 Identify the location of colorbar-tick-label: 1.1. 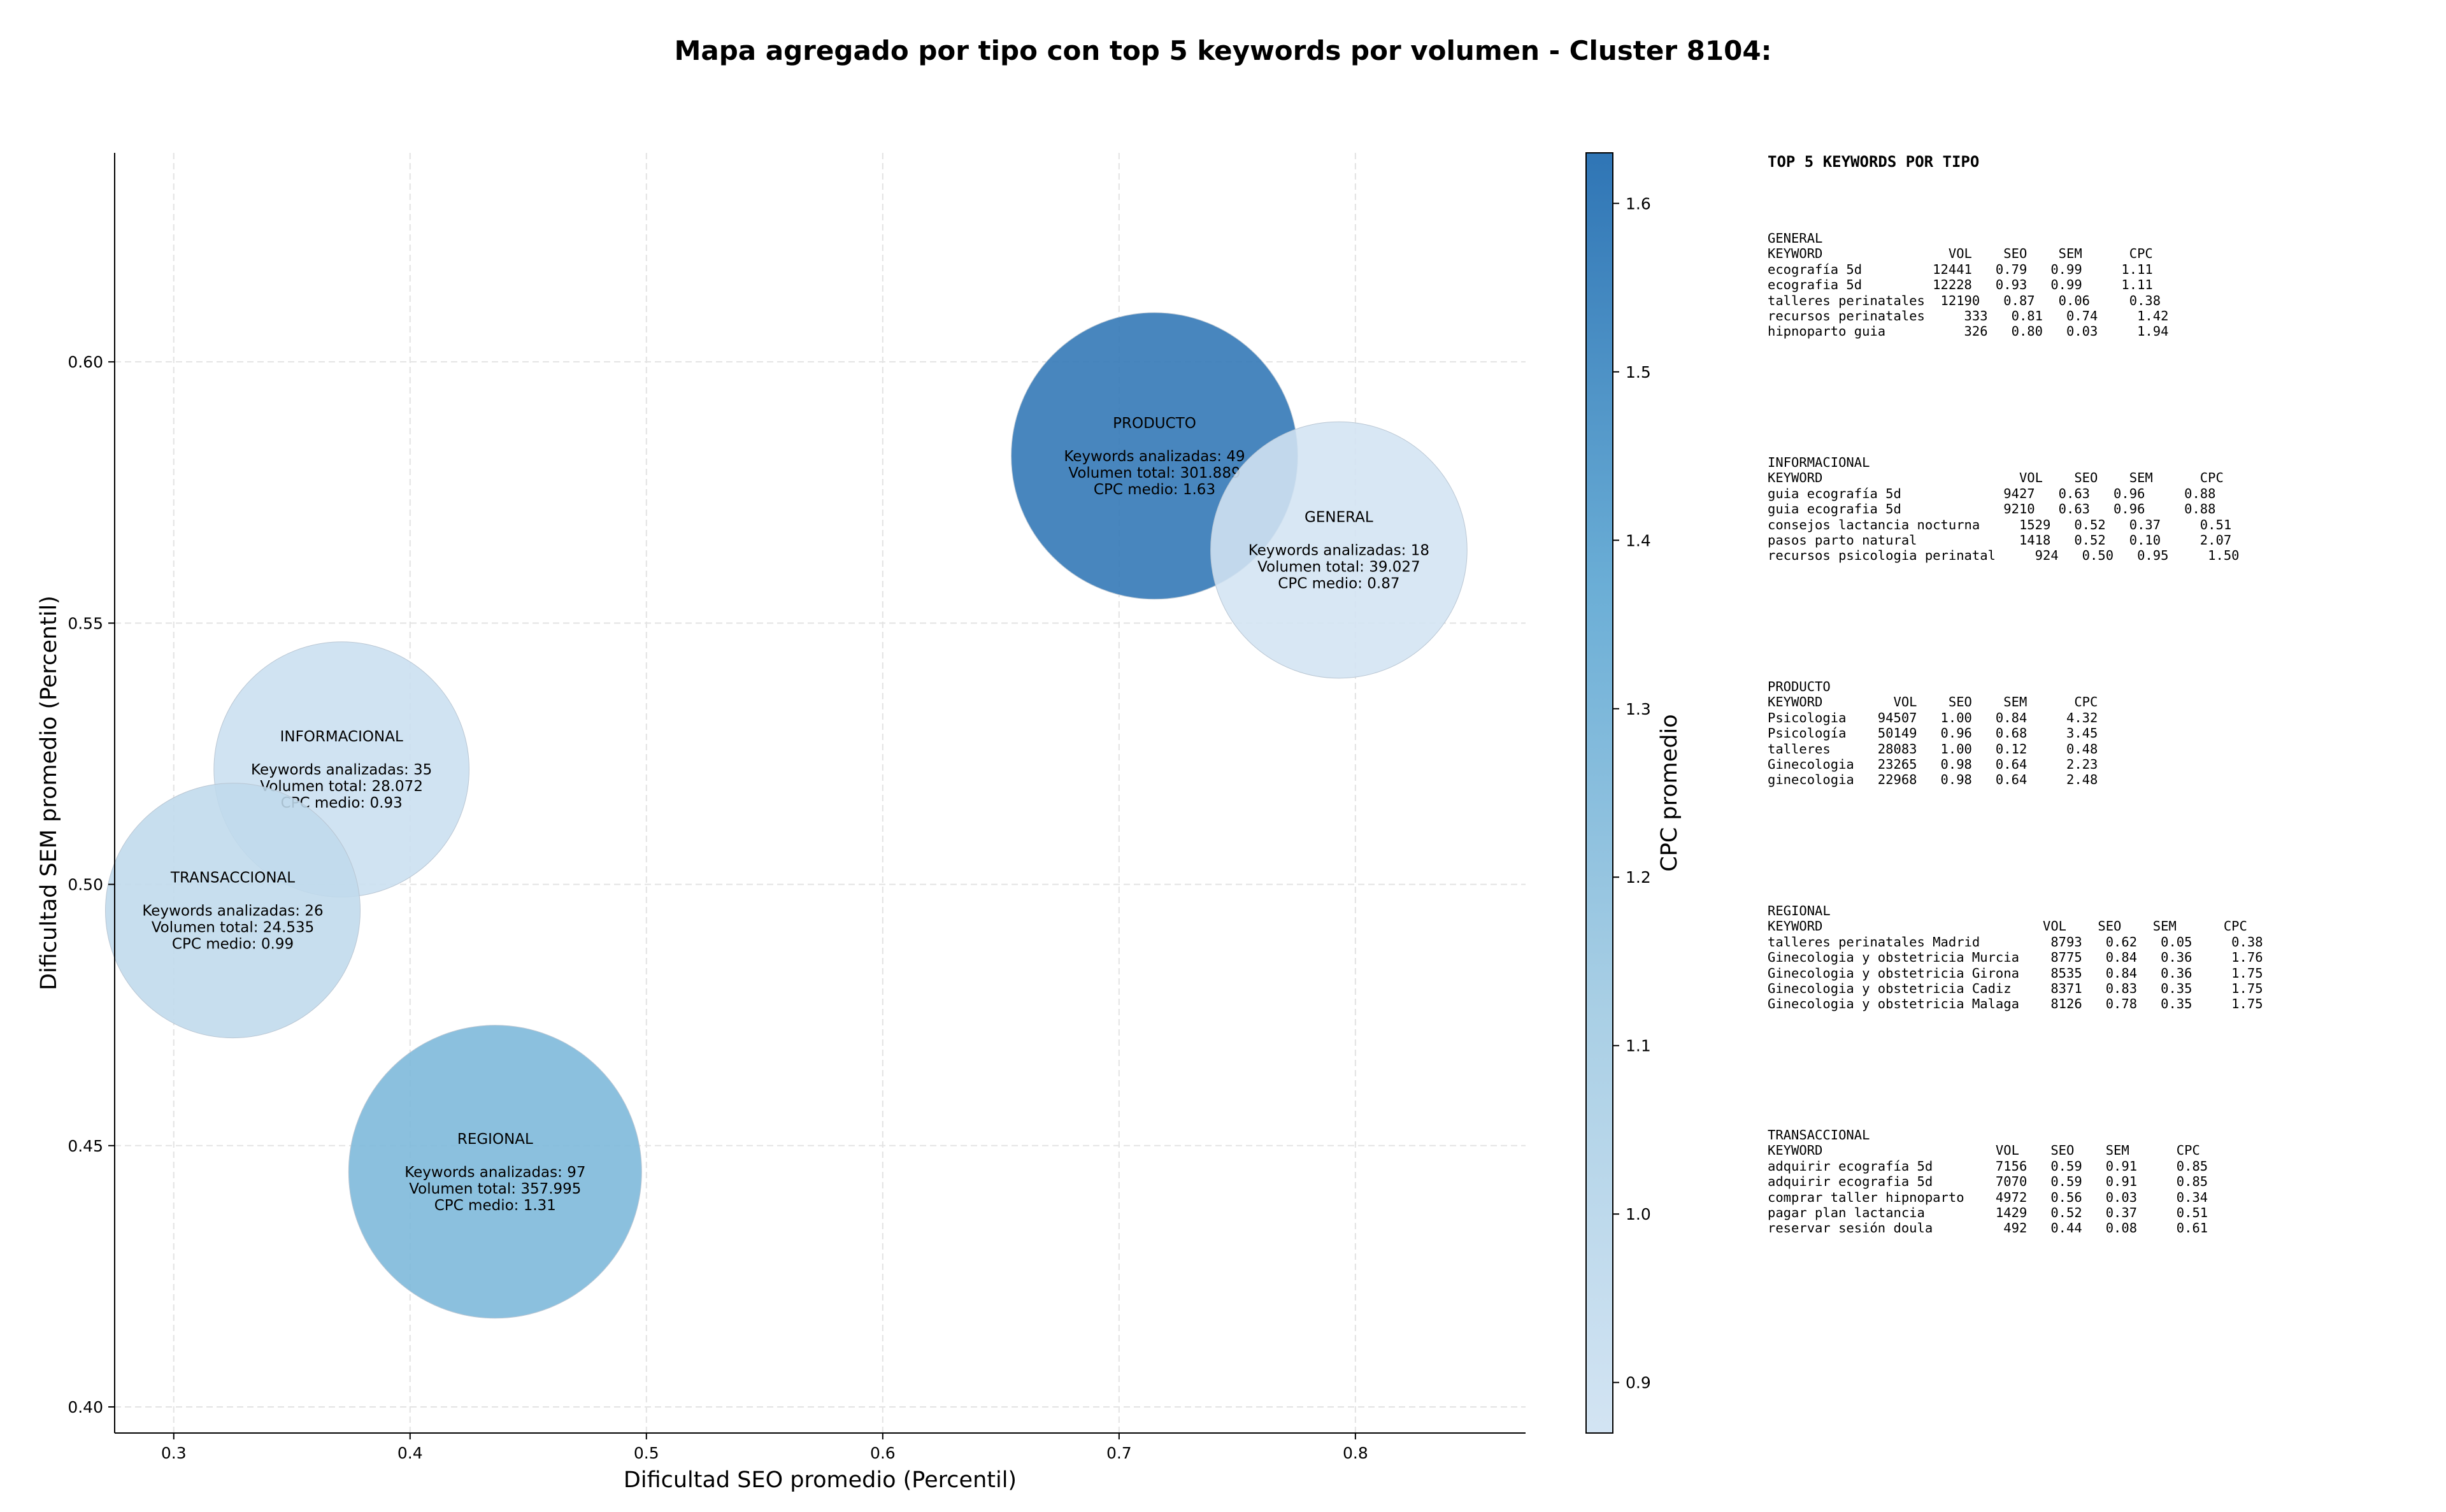
(1638, 1046).